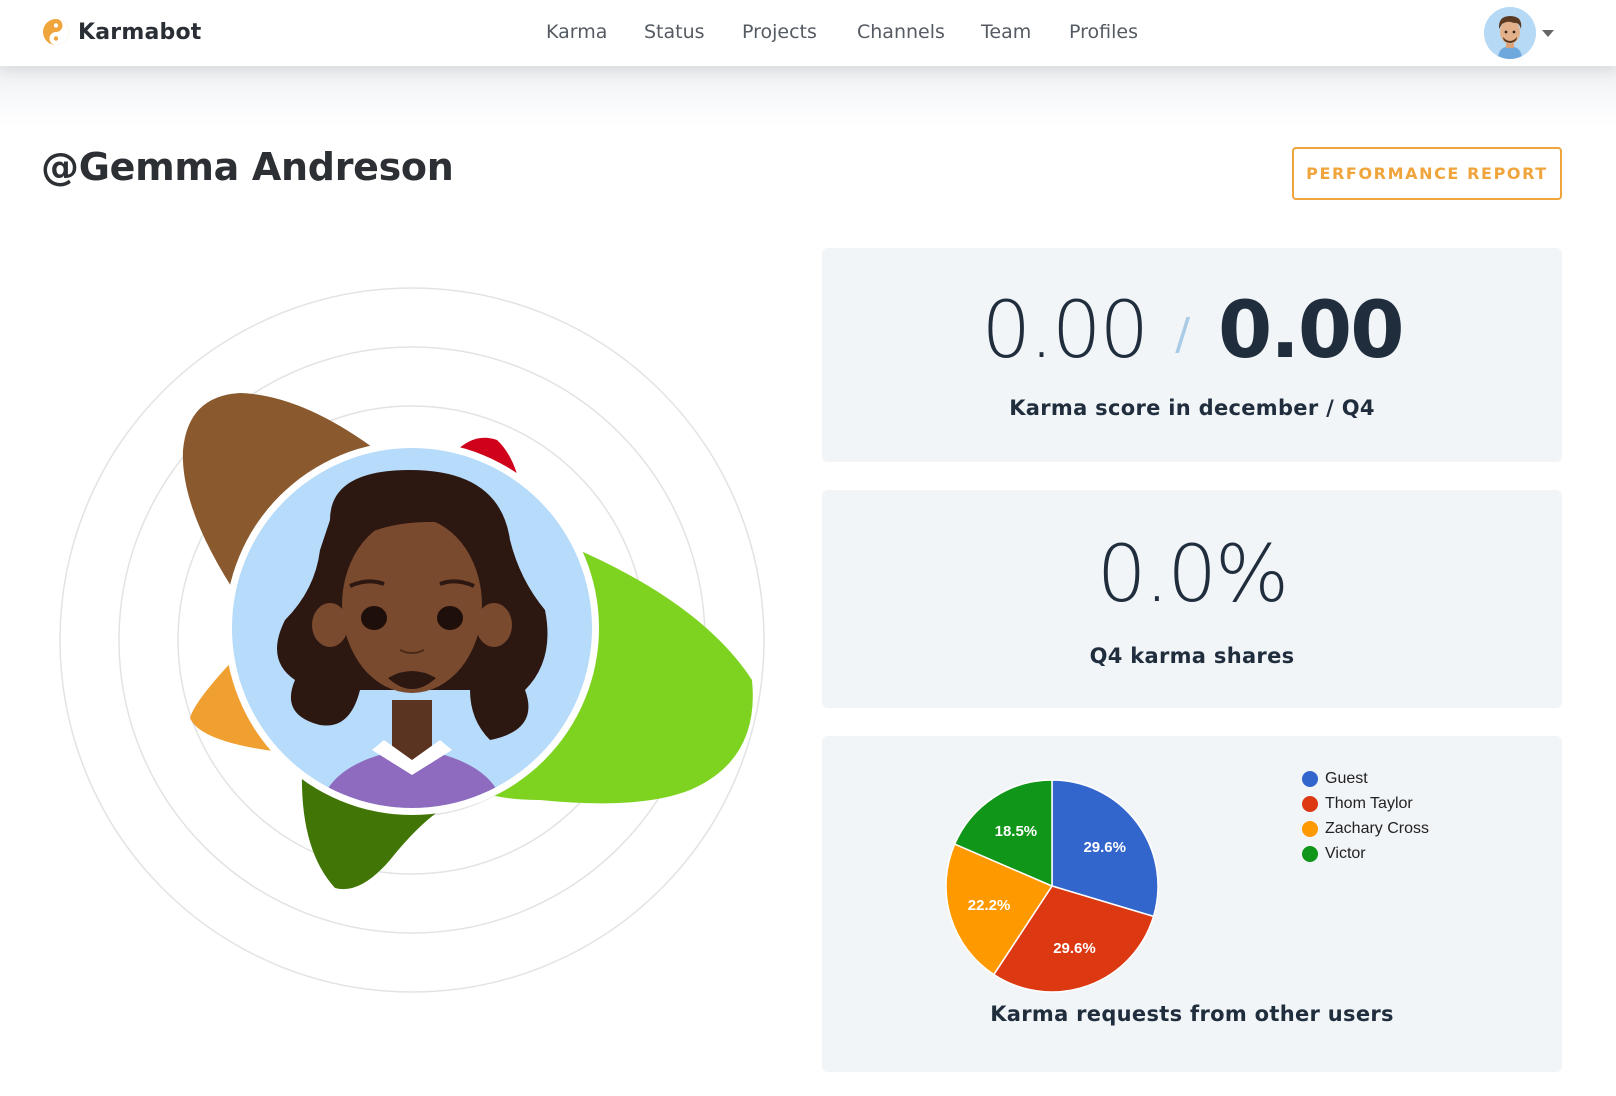  What do you see at coordinates (1073, 939) in the screenshot?
I see `pie-slice-thom-taylor` at bounding box center [1073, 939].